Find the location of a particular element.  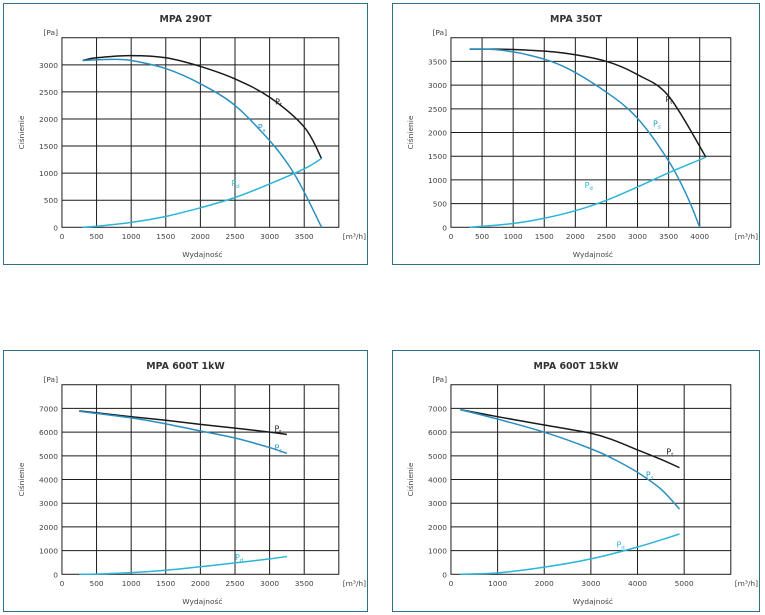

chart-title: MPA 290T is located at coordinates (186, 19).